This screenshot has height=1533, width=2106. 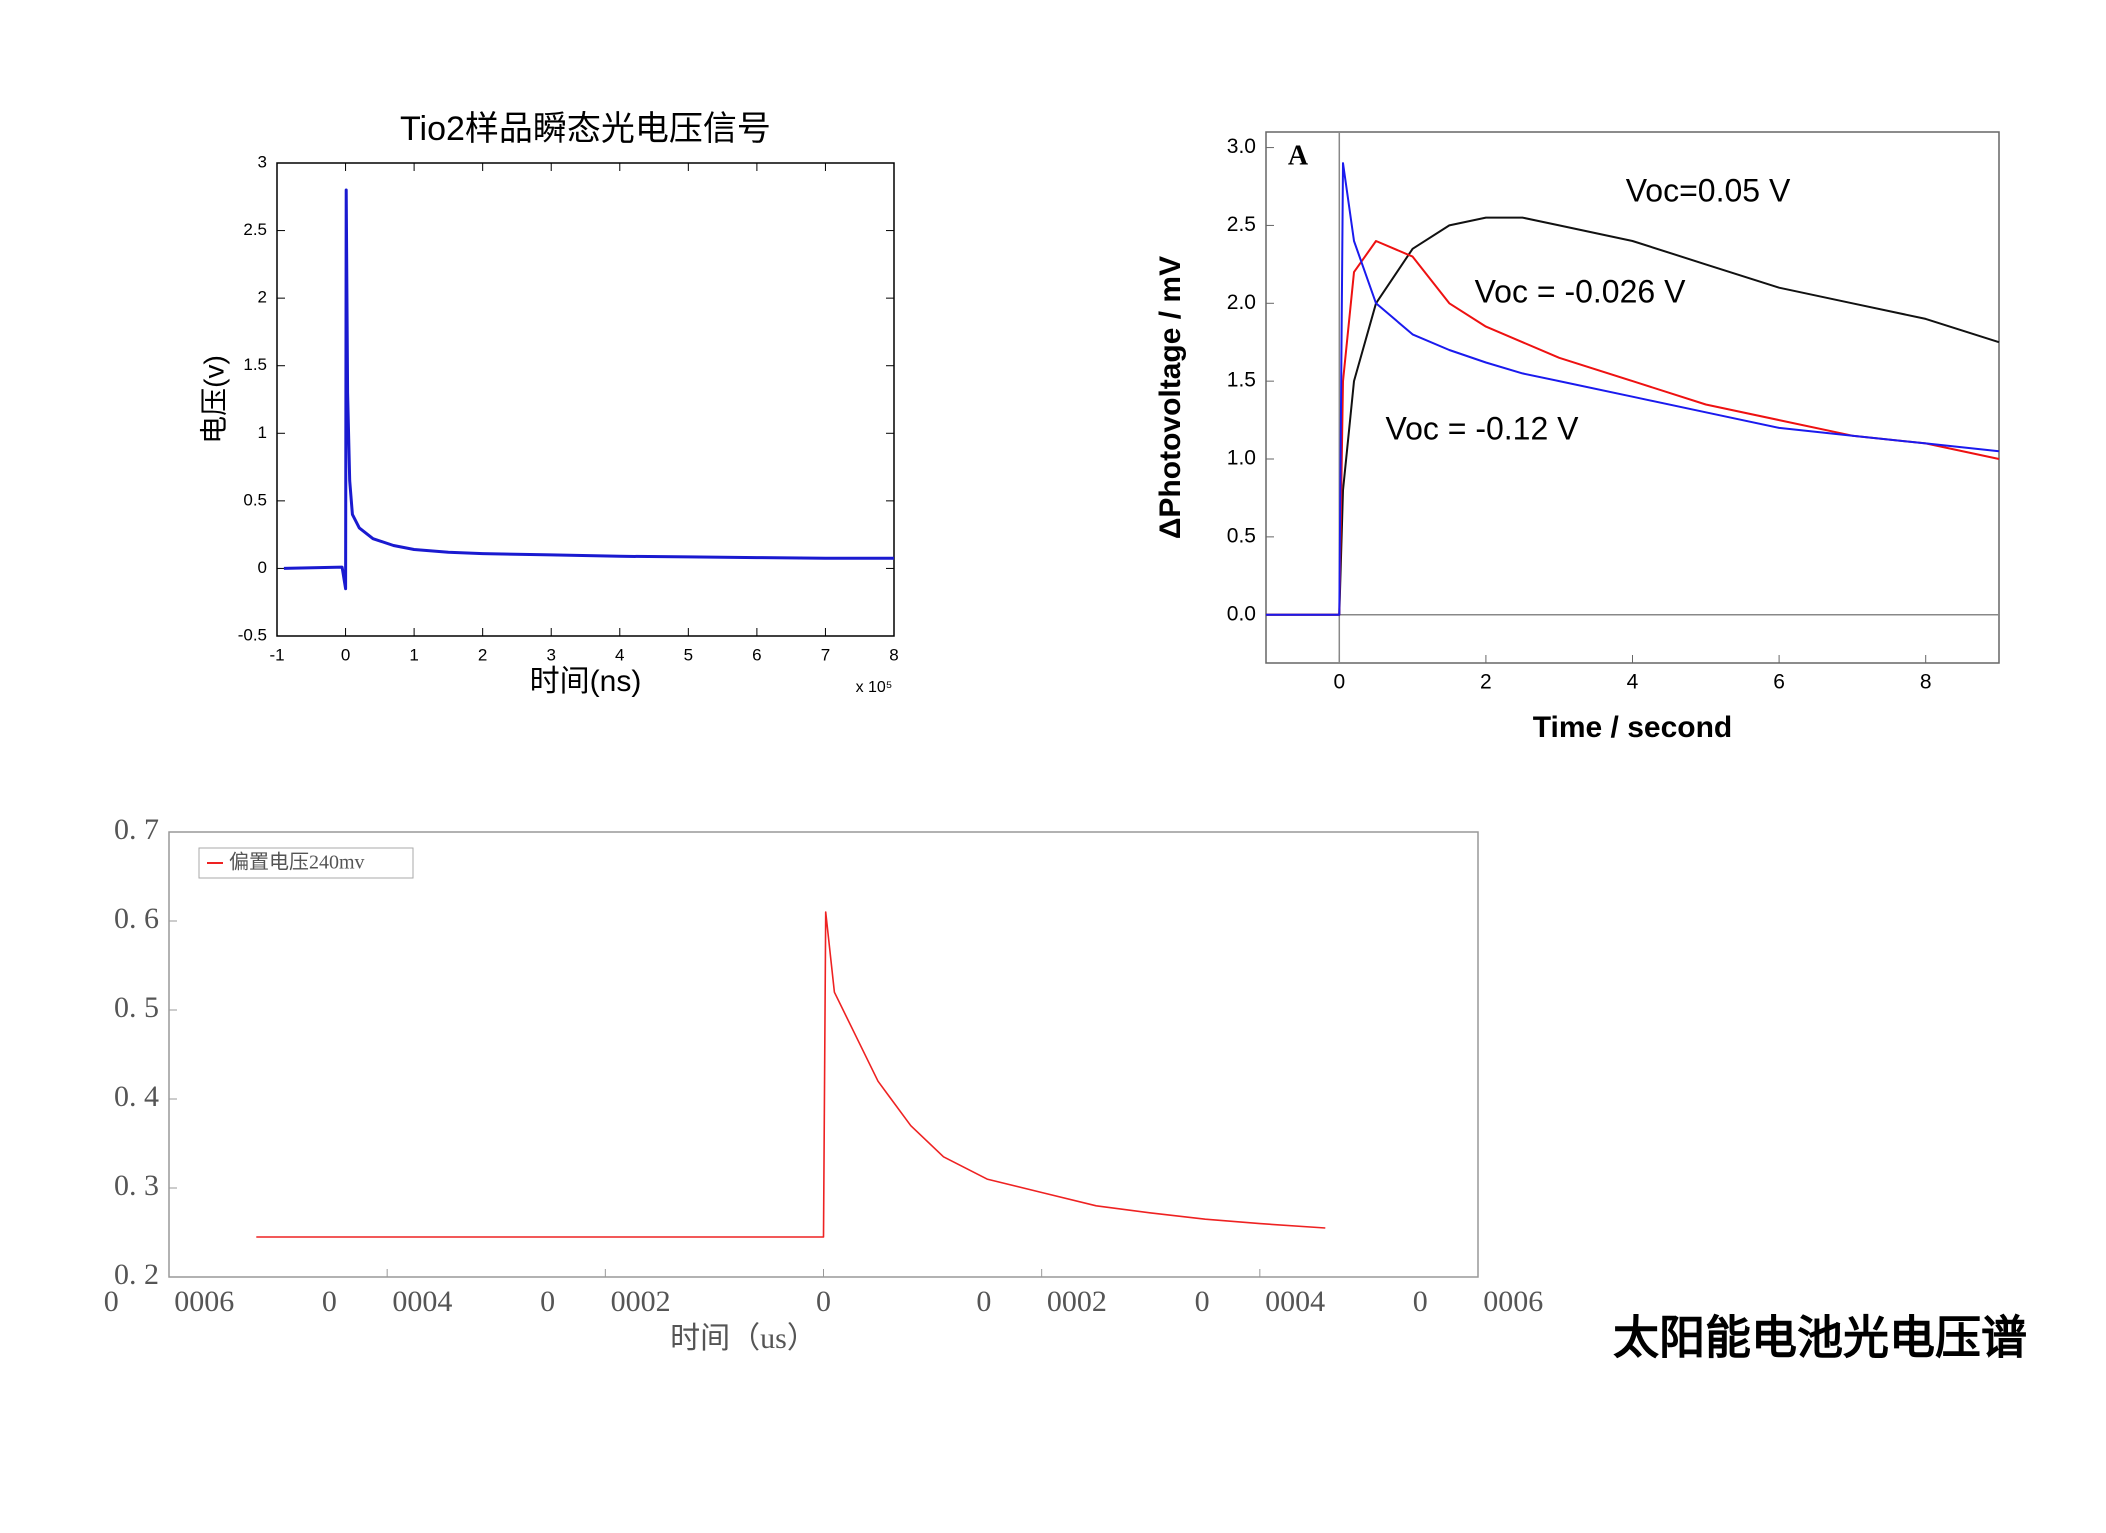 I want to click on legend-box, so click(x=306, y=863).